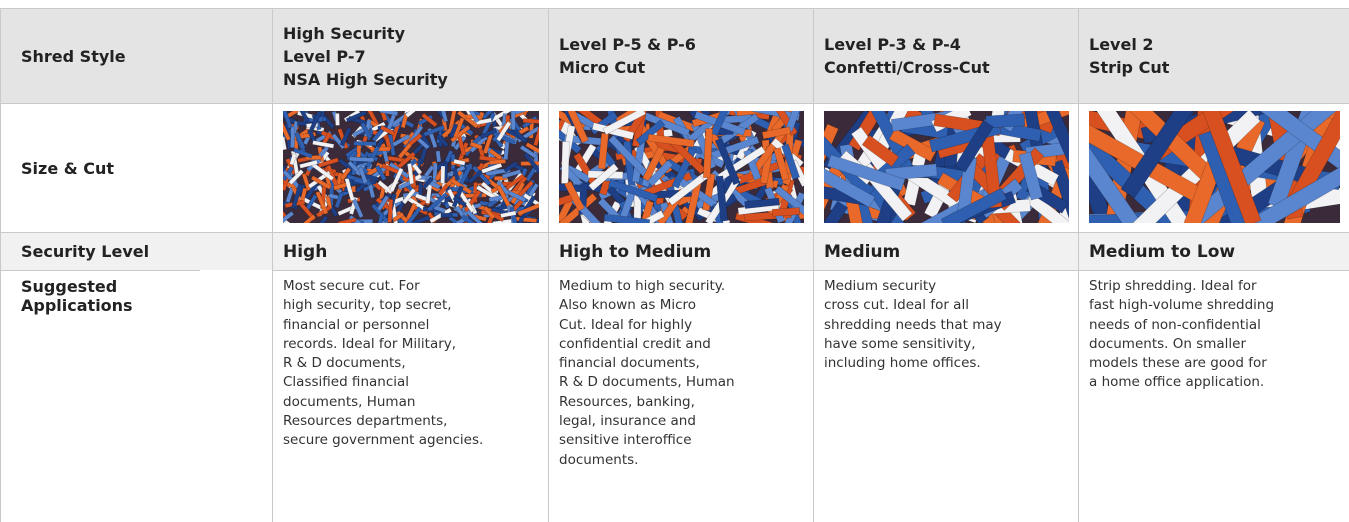 The width and height of the screenshot is (1349, 522). I want to click on security-level: Medium, so click(945, 251).